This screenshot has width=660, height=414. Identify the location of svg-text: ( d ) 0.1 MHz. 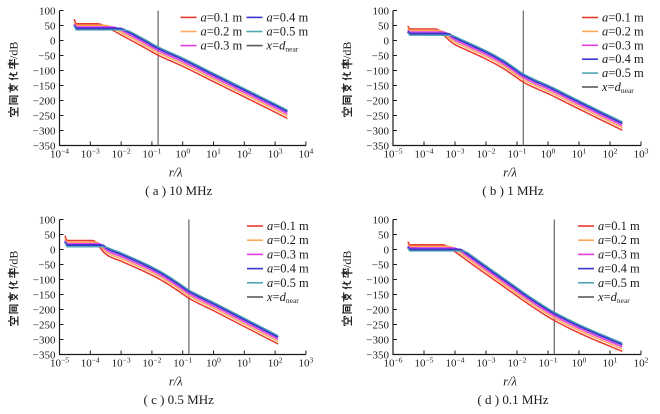
(512, 399).